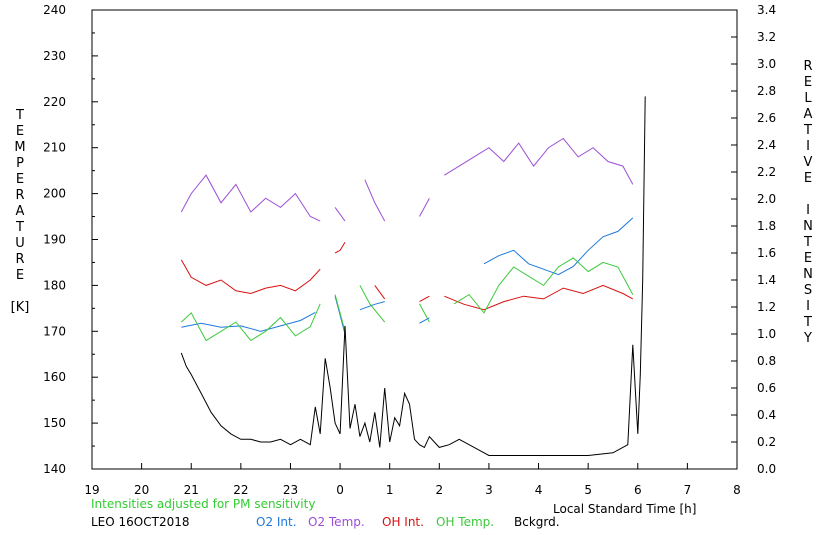  What do you see at coordinates (766, 361) in the screenshot?
I see `y-right-tick-label: 0.8` at bounding box center [766, 361].